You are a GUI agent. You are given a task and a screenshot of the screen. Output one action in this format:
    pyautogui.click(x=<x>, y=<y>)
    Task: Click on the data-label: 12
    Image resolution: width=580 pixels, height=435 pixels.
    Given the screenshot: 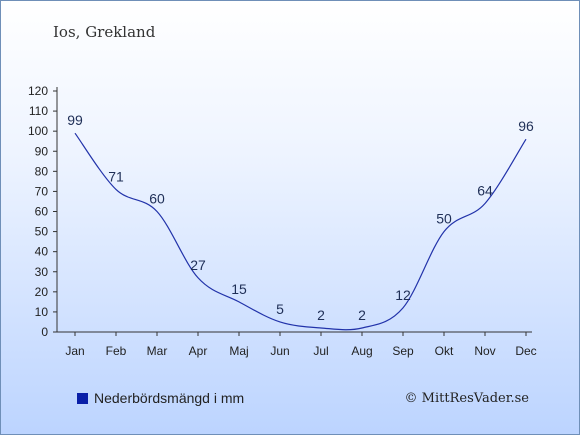 What is the action you would take?
    pyautogui.click(x=403, y=295)
    